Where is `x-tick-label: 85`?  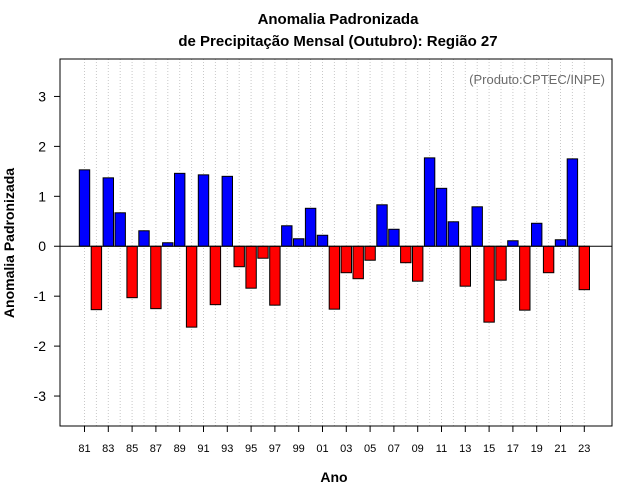 x-tick-label: 85 is located at coordinates (132, 449).